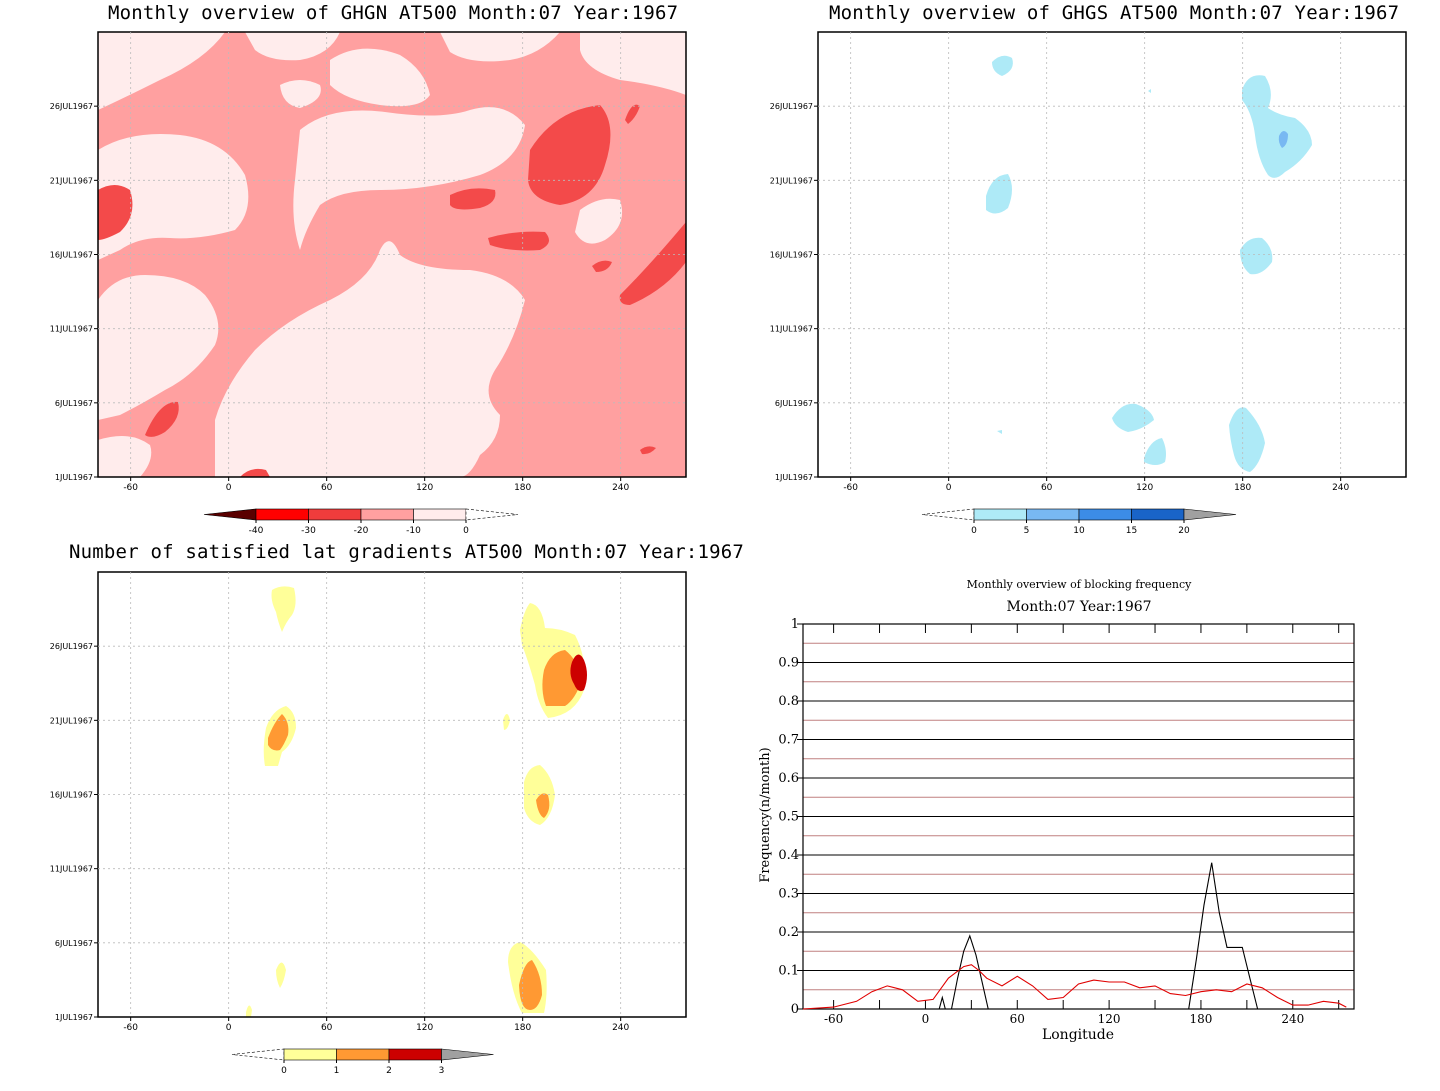 This screenshot has width=1440, height=1091. I want to click on colorbar-label: 1, so click(337, 1071).